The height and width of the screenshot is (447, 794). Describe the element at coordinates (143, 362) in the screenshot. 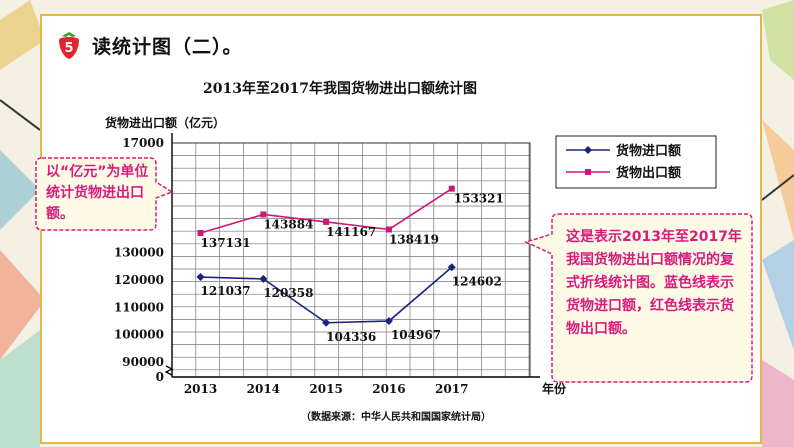

I see `y-tick-label: 90000` at that location.